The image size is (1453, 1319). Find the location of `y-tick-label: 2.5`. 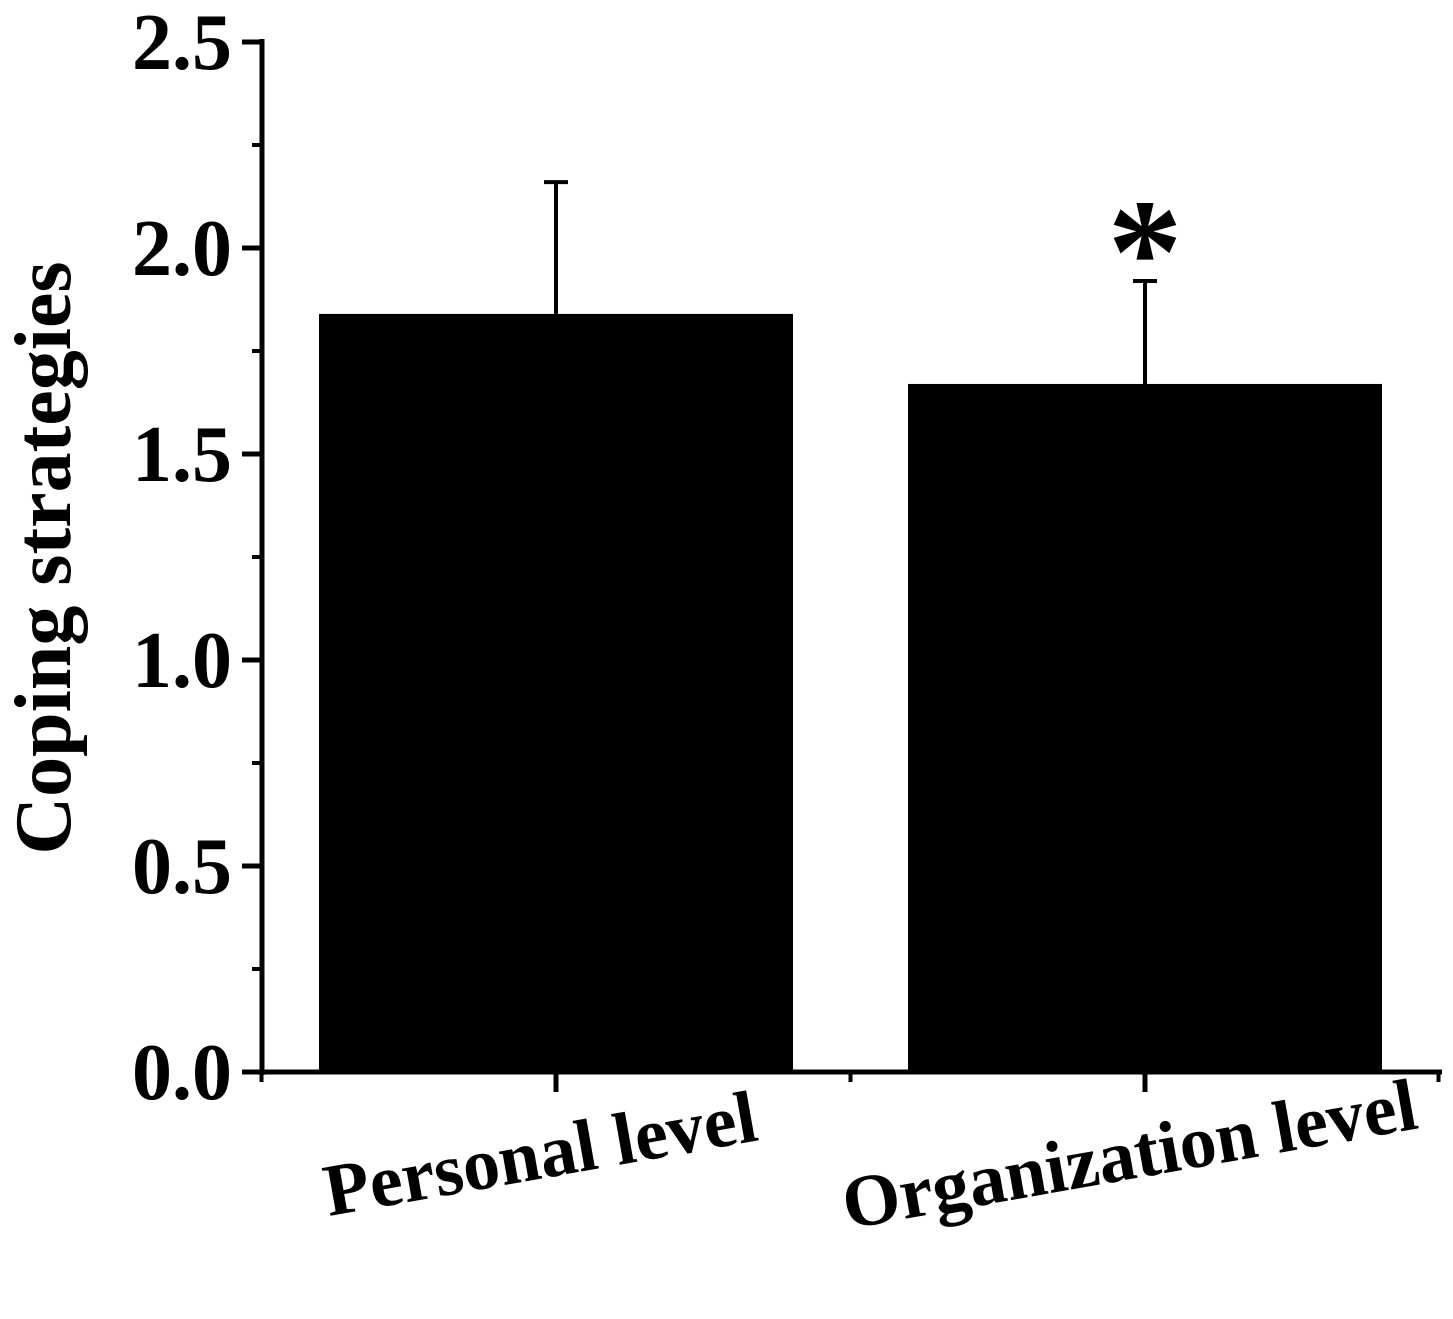

y-tick-label: 2.5 is located at coordinates (182, 43).